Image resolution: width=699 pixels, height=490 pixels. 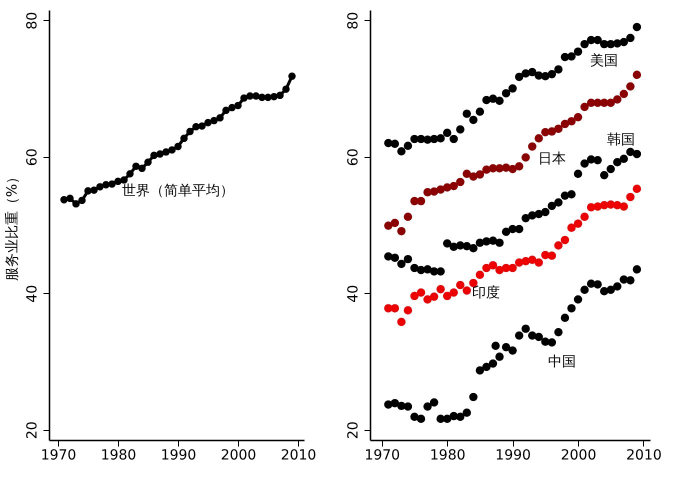 What do you see at coordinates (621, 140) in the screenshot?
I see `series-label: 韩国` at bounding box center [621, 140].